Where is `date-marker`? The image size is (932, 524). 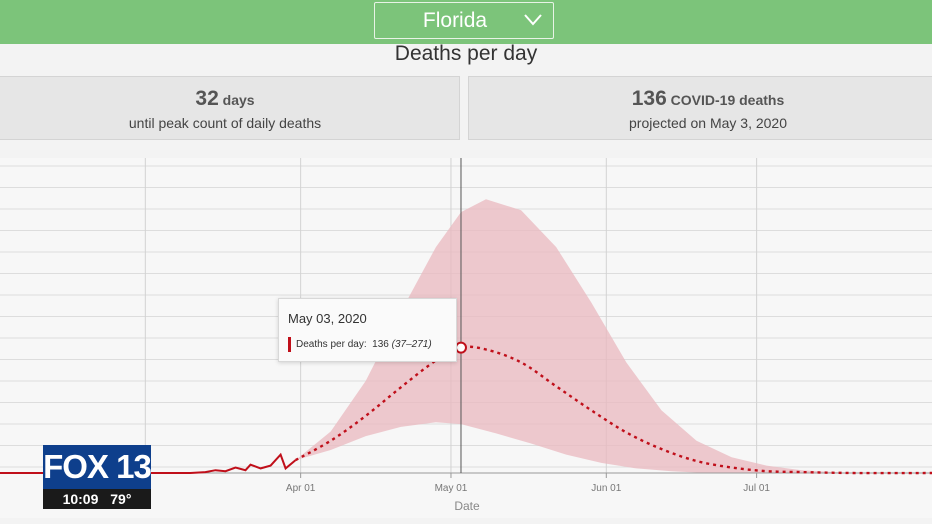
date-marker is located at coordinates (460, 315).